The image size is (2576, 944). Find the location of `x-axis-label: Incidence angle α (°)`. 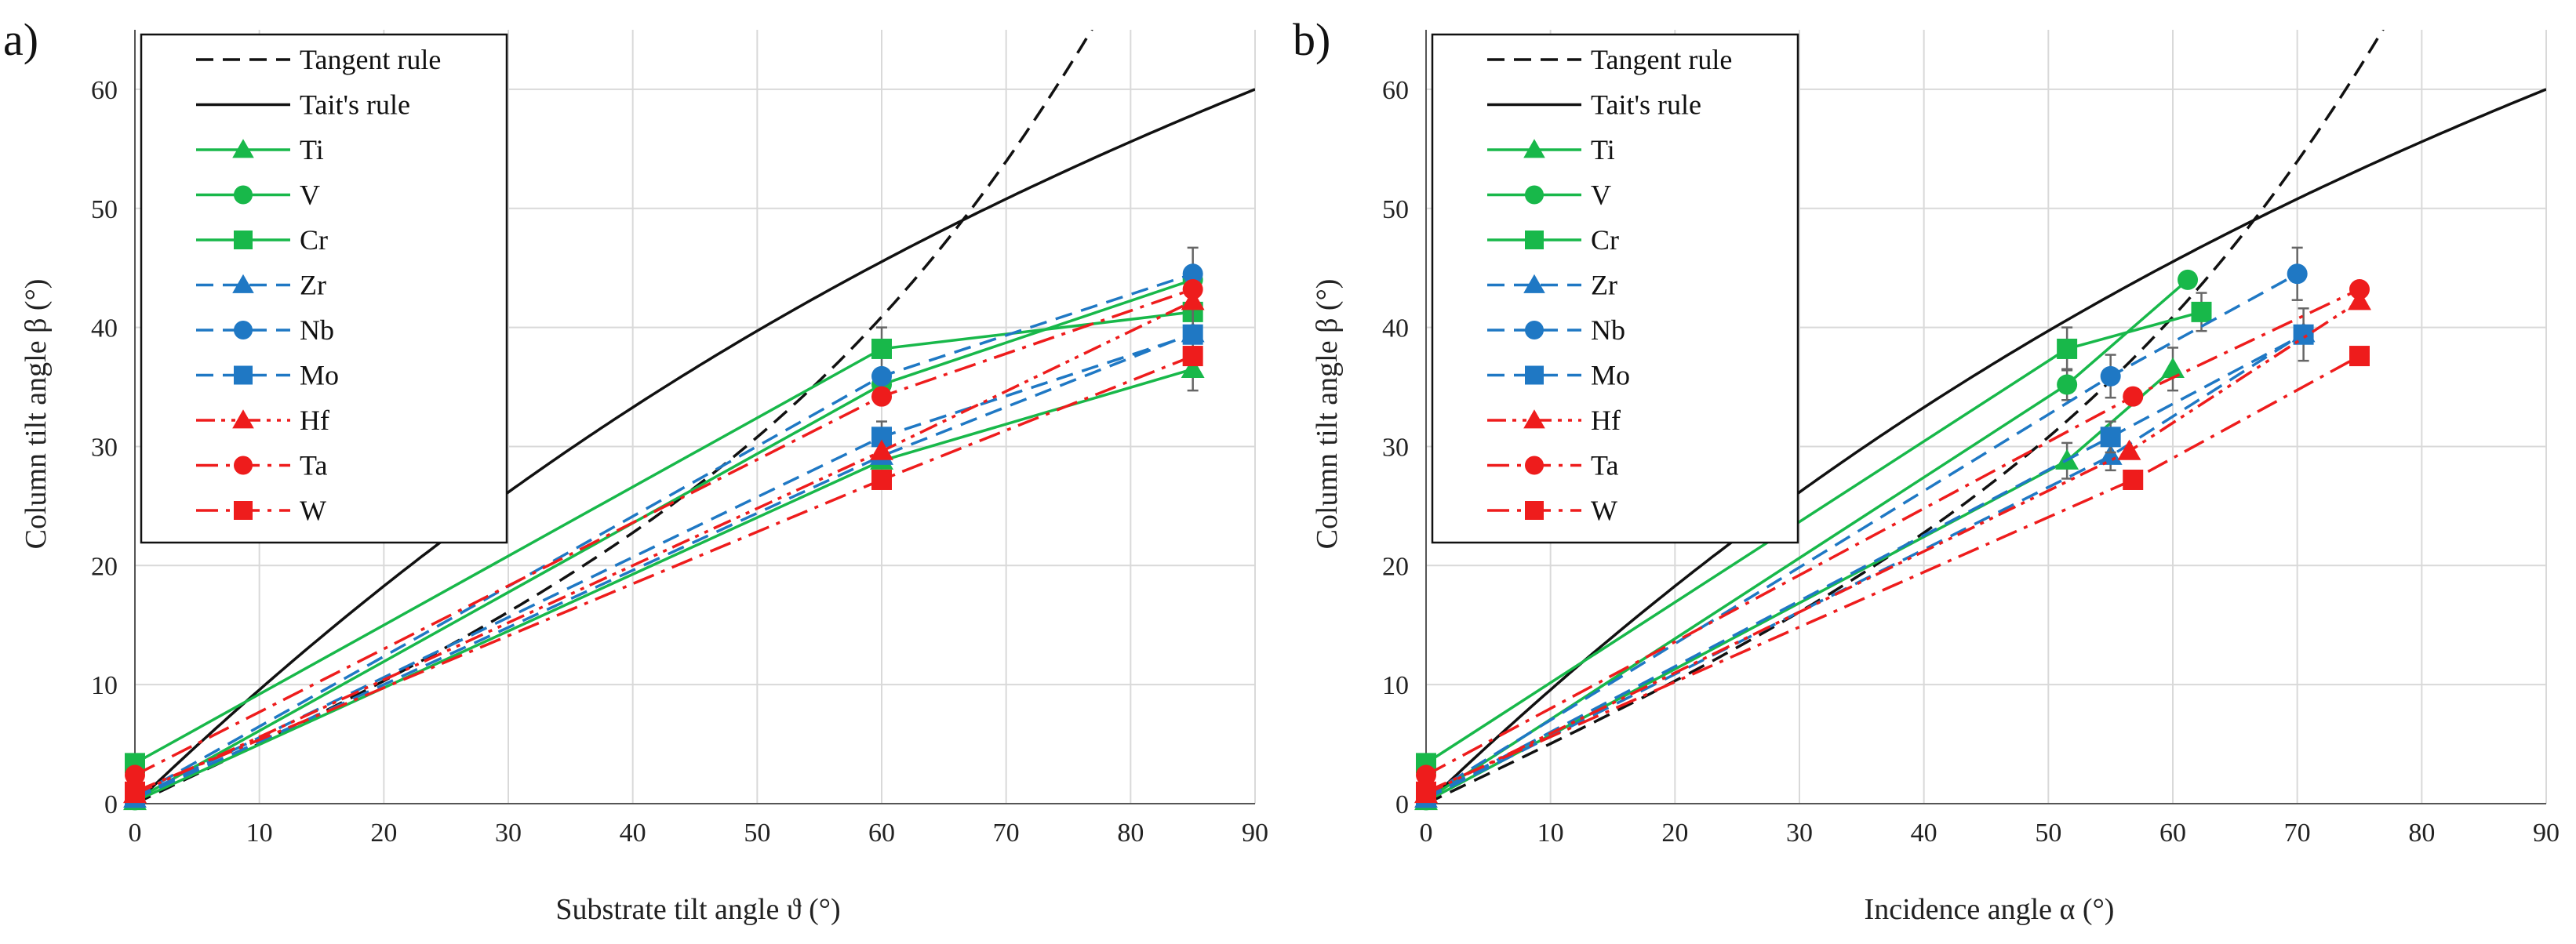

x-axis-label: Incidence angle α (°) is located at coordinates (1990, 909).